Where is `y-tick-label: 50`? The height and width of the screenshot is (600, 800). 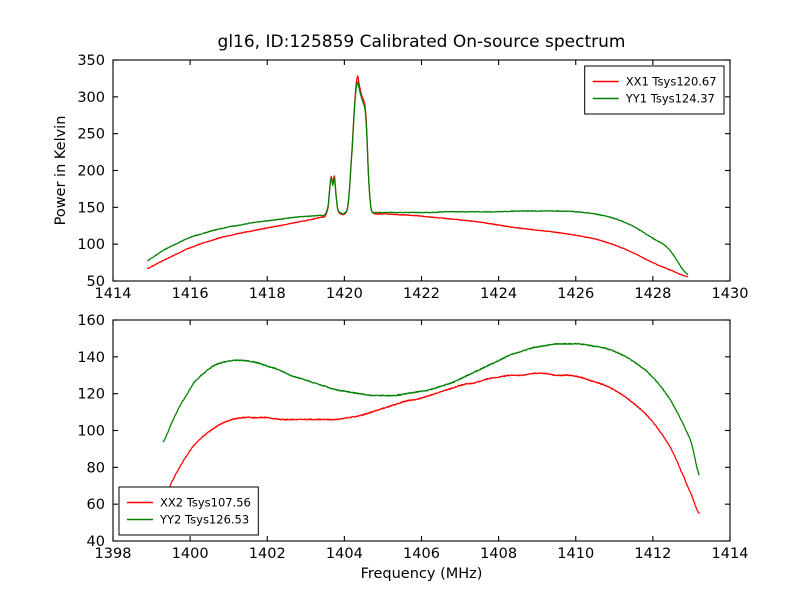 y-tick-label: 50 is located at coordinates (96, 282).